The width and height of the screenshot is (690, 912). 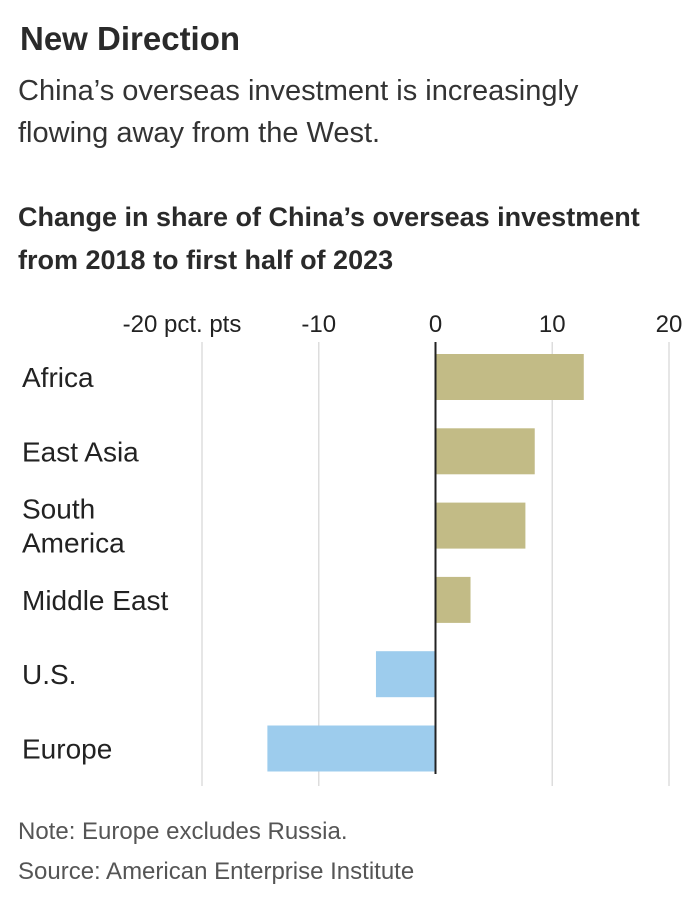 I want to click on chart-title-heading: New Direction, so click(x=130, y=38).